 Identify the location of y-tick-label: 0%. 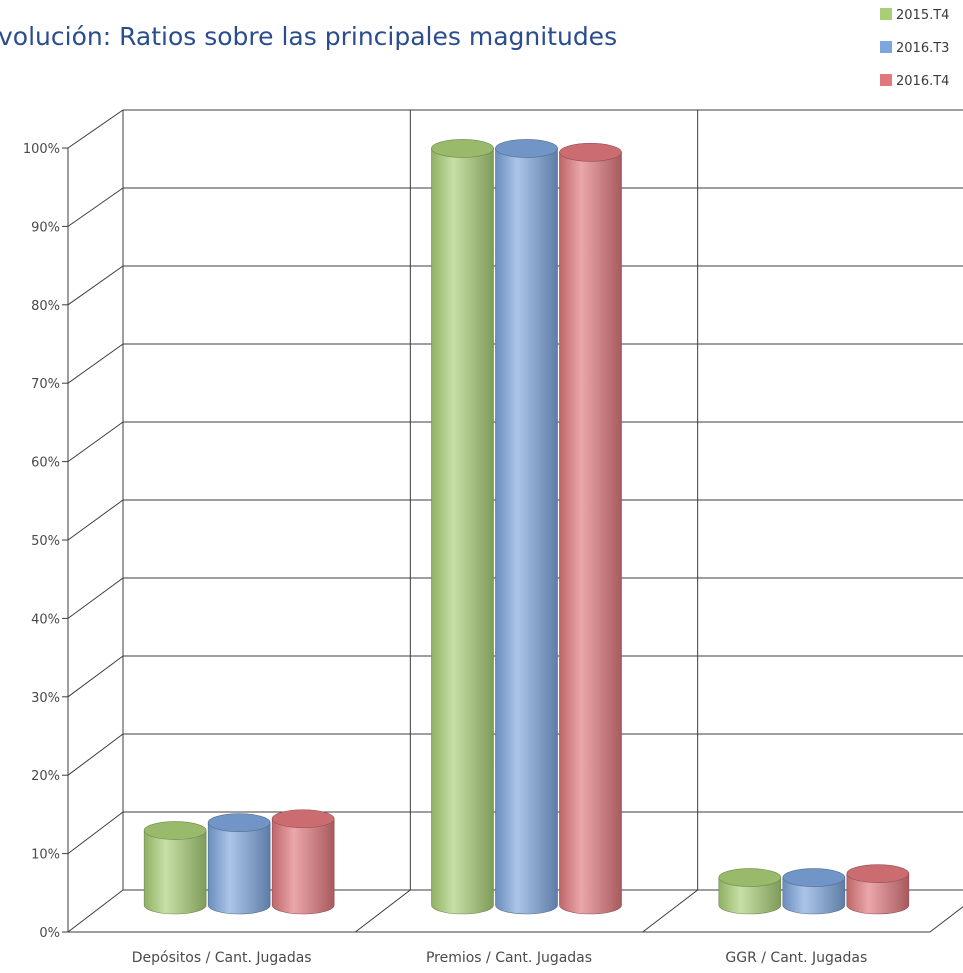
(49, 933).